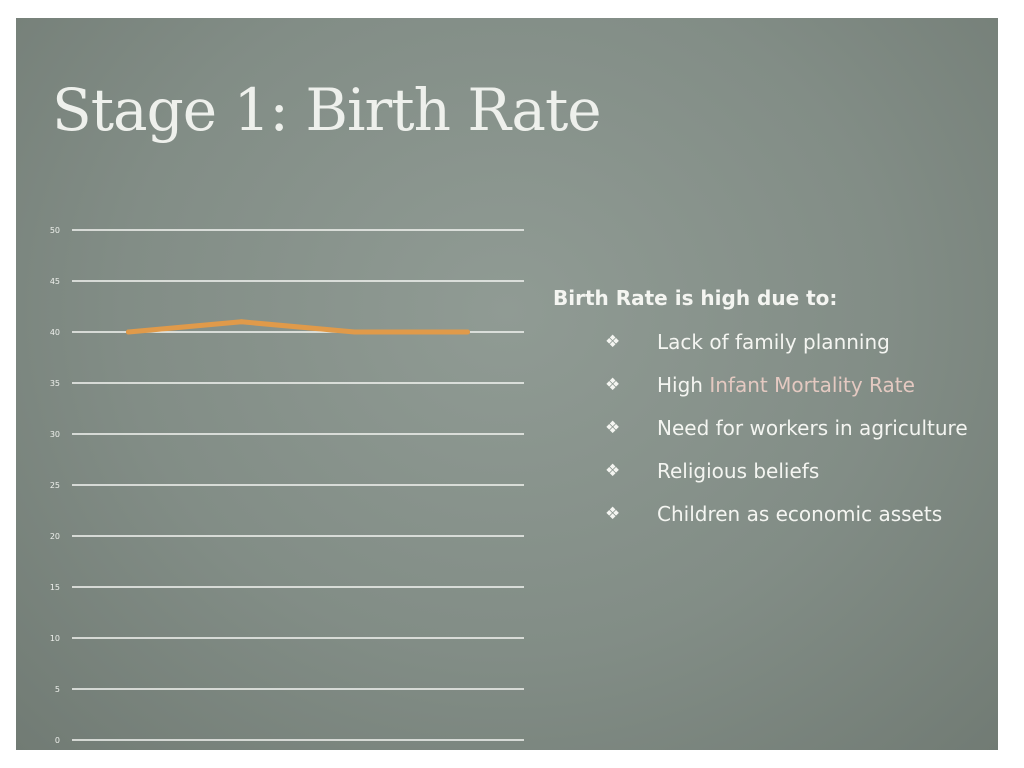  What do you see at coordinates (55, 485) in the screenshot?
I see `y-tick-label: 25` at bounding box center [55, 485].